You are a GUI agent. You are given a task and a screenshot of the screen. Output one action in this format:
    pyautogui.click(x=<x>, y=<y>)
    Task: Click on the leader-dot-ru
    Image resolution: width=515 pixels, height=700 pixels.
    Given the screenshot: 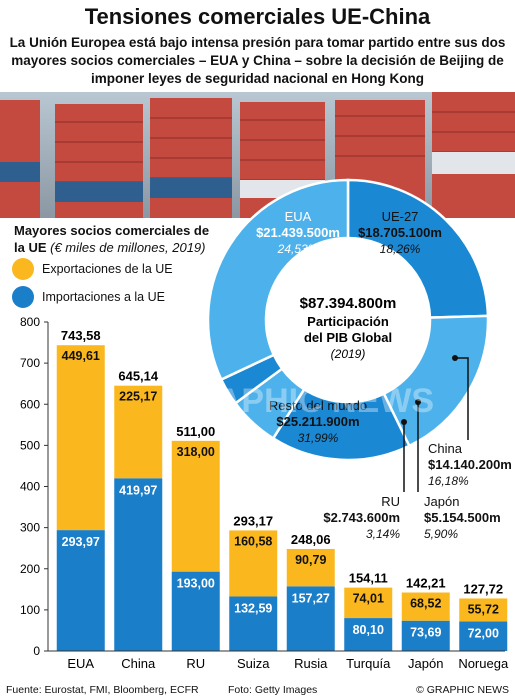 What is the action you would take?
    pyautogui.click(x=404, y=422)
    